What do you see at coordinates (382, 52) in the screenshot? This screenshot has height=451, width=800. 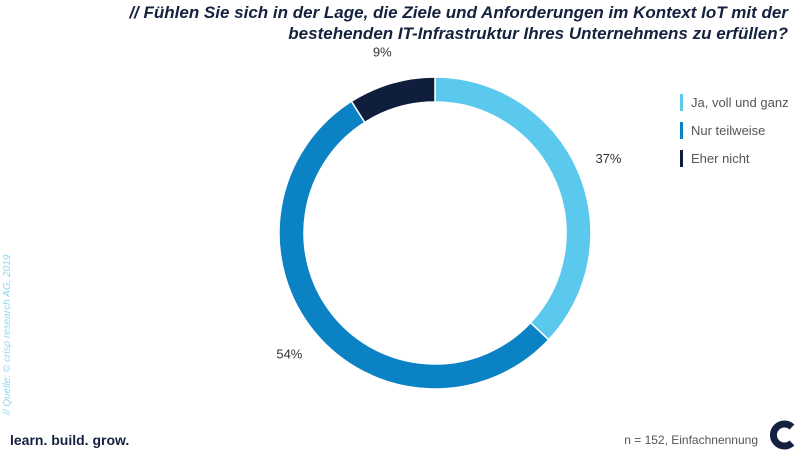 I see `data-label: 9%` at bounding box center [382, 52].